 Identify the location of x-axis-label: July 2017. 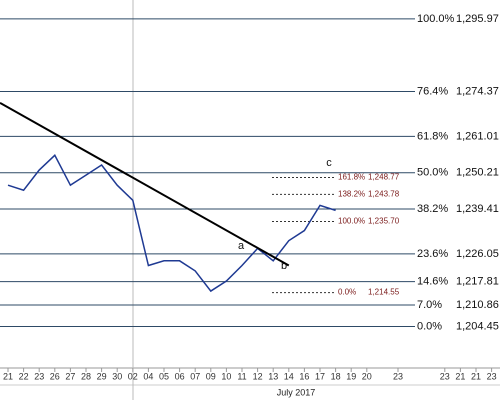
(296, 392).